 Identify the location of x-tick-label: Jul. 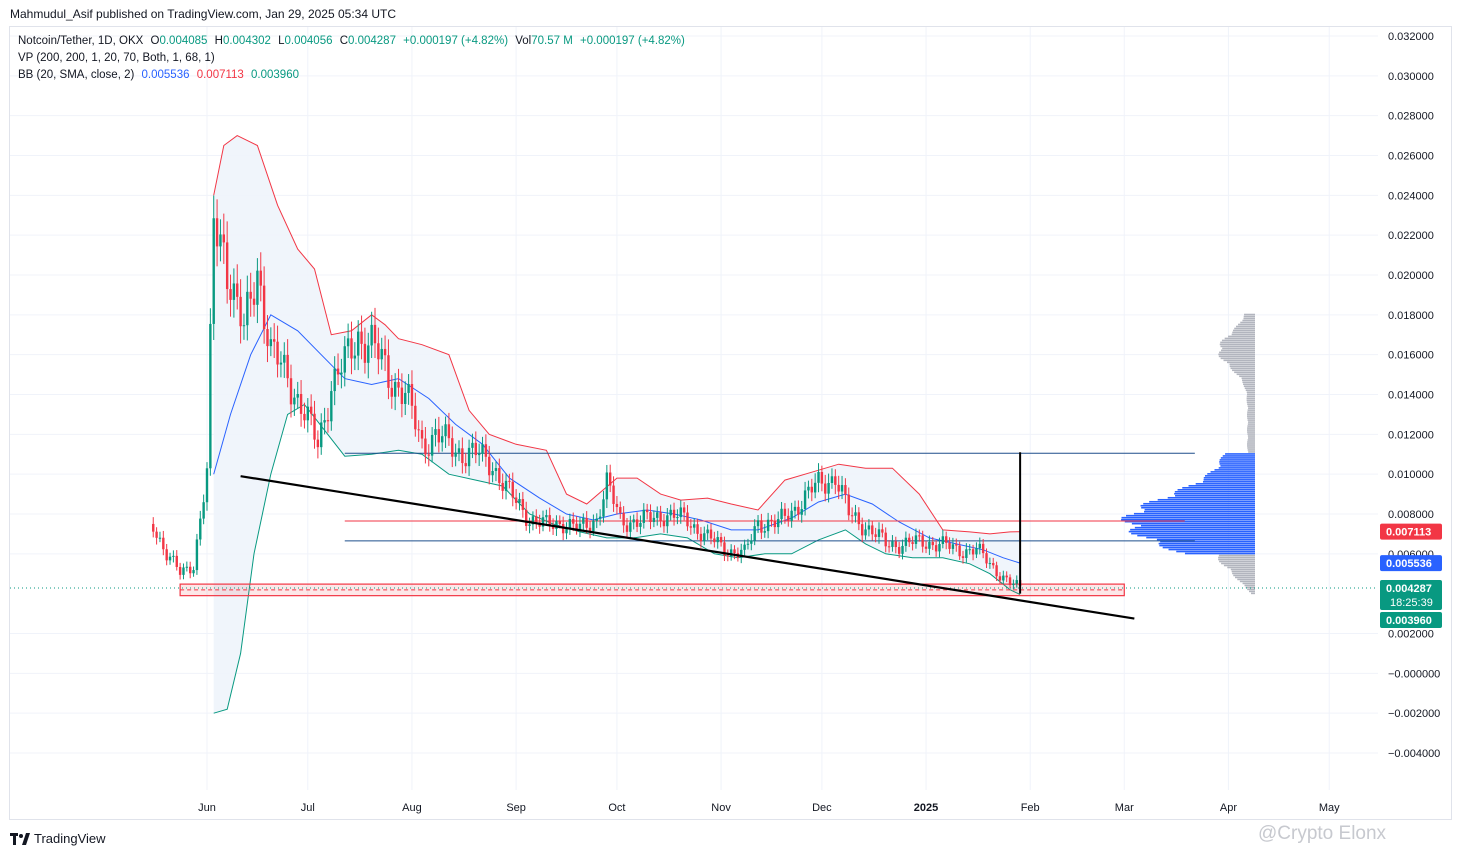
(308, 808).